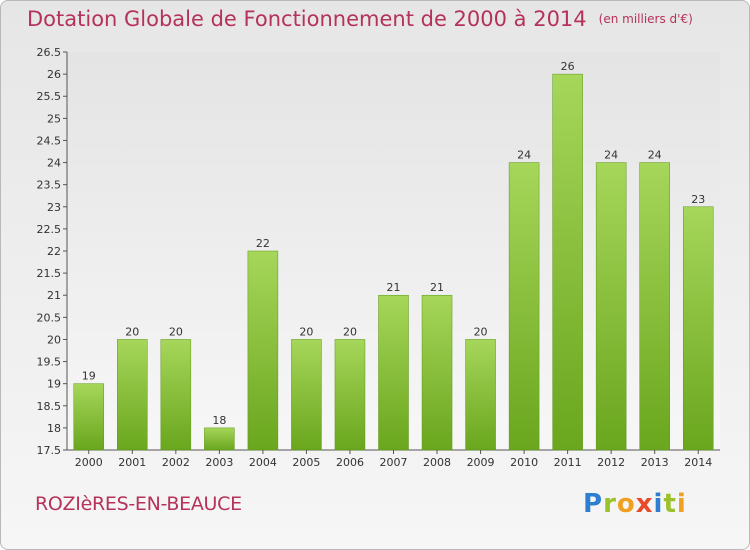 This screenshot has width=750, height=550. What do you see at coordinates (49, 406) in the screenshot?
I see `y-tick-label: 18.5` at bounding box center [49, 406].